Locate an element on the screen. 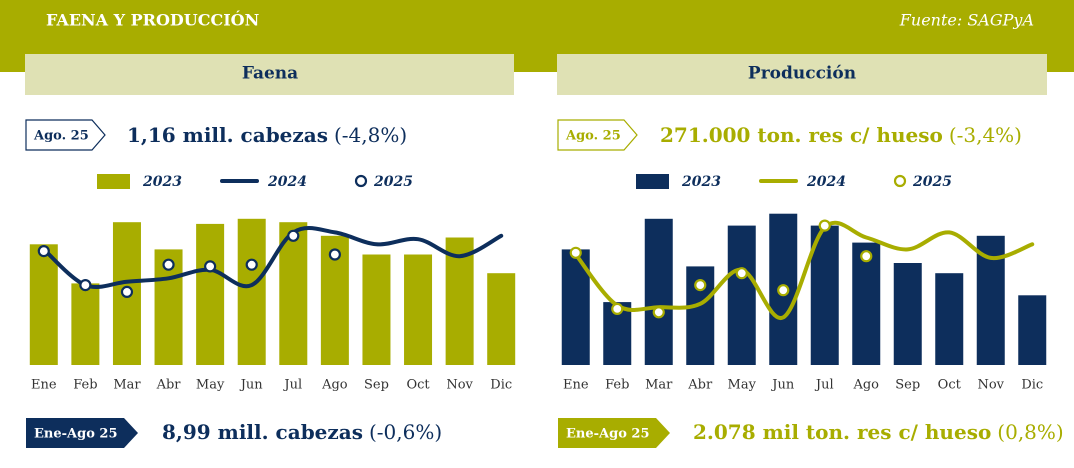  summary: 2.078 mil ton. res c/ hueso (0,8%) is located at coordinates (878, 432).